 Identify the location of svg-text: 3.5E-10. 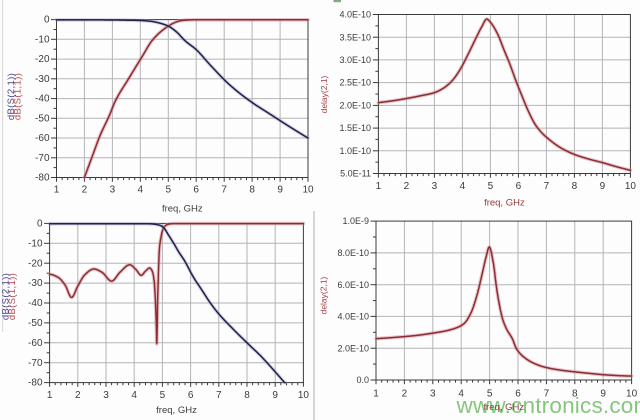
(355, 37).